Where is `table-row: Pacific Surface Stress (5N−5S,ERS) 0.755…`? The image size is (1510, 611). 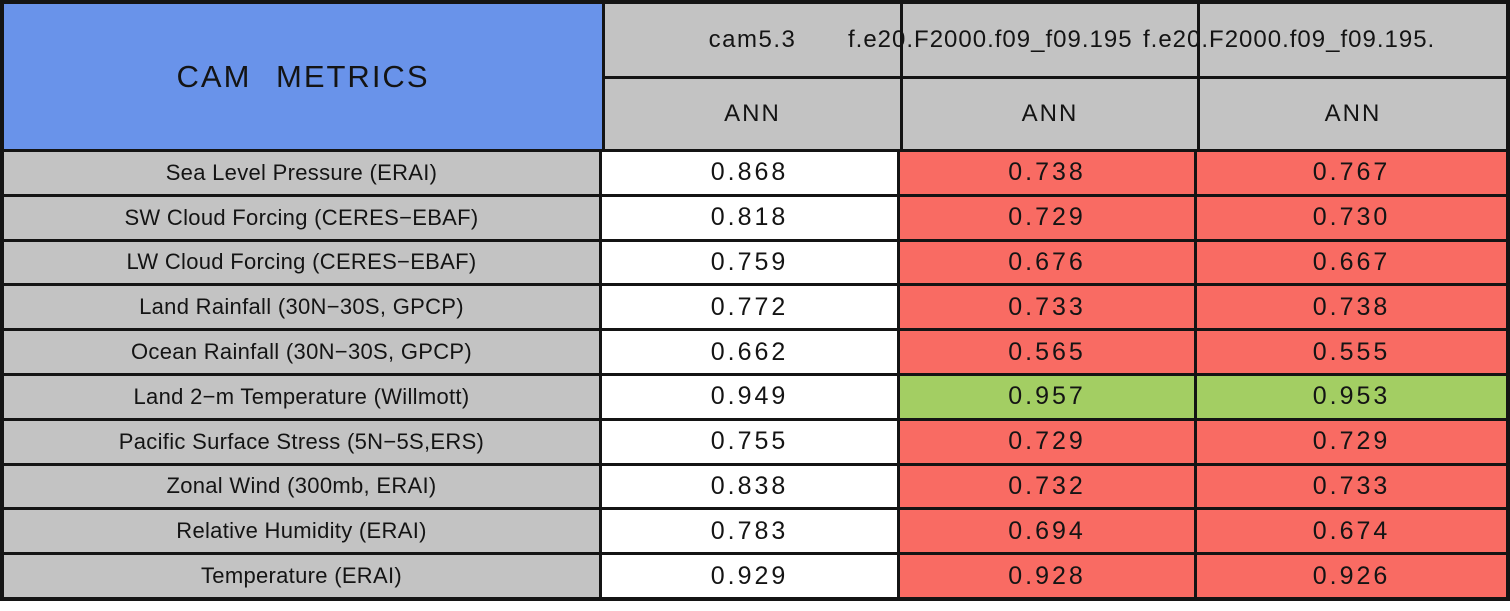
table-row: Pacific Surface Stress (5N−5S,ERS) 0.755… is located at coordinates (755, 443).